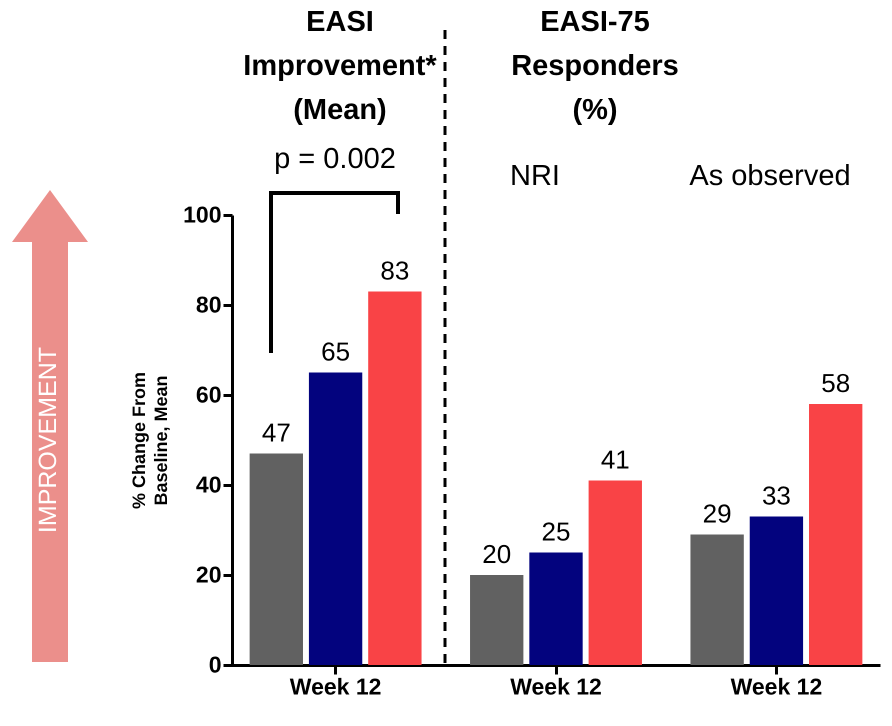 The image size is (892, 726). I want to click on data-label: 25, so click(556, 531).